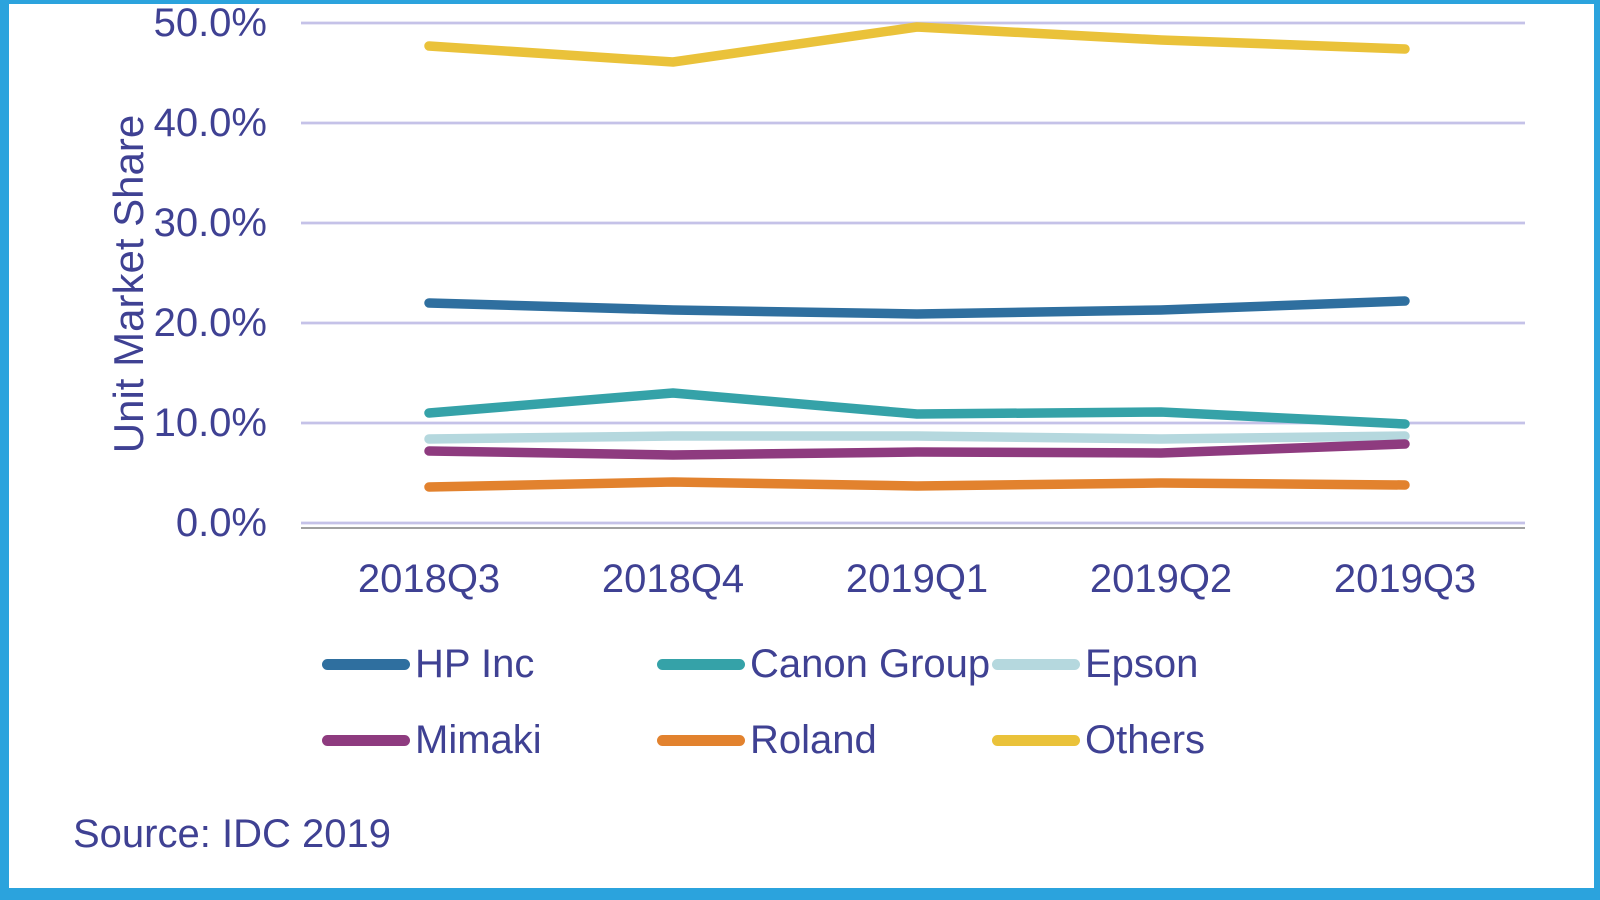 The image size is (1600, 900). Describe the element at coordinates (917, 484) in the screenshot. I see `series-line-roland` at that location.